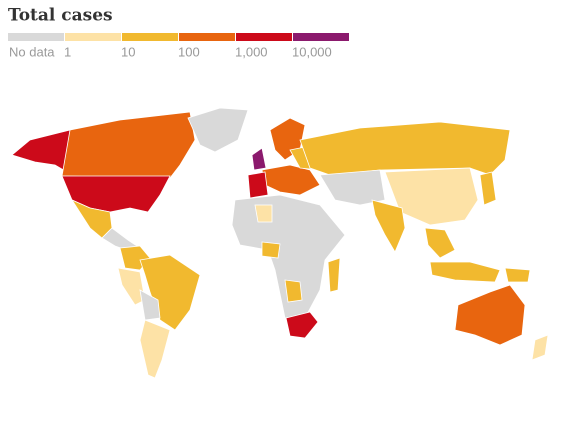 The image size is (586, 425). What do you see at coordinates (32, 51) in the screenshot?
I see `legend-label: No data` at bounding box center [32, 51].